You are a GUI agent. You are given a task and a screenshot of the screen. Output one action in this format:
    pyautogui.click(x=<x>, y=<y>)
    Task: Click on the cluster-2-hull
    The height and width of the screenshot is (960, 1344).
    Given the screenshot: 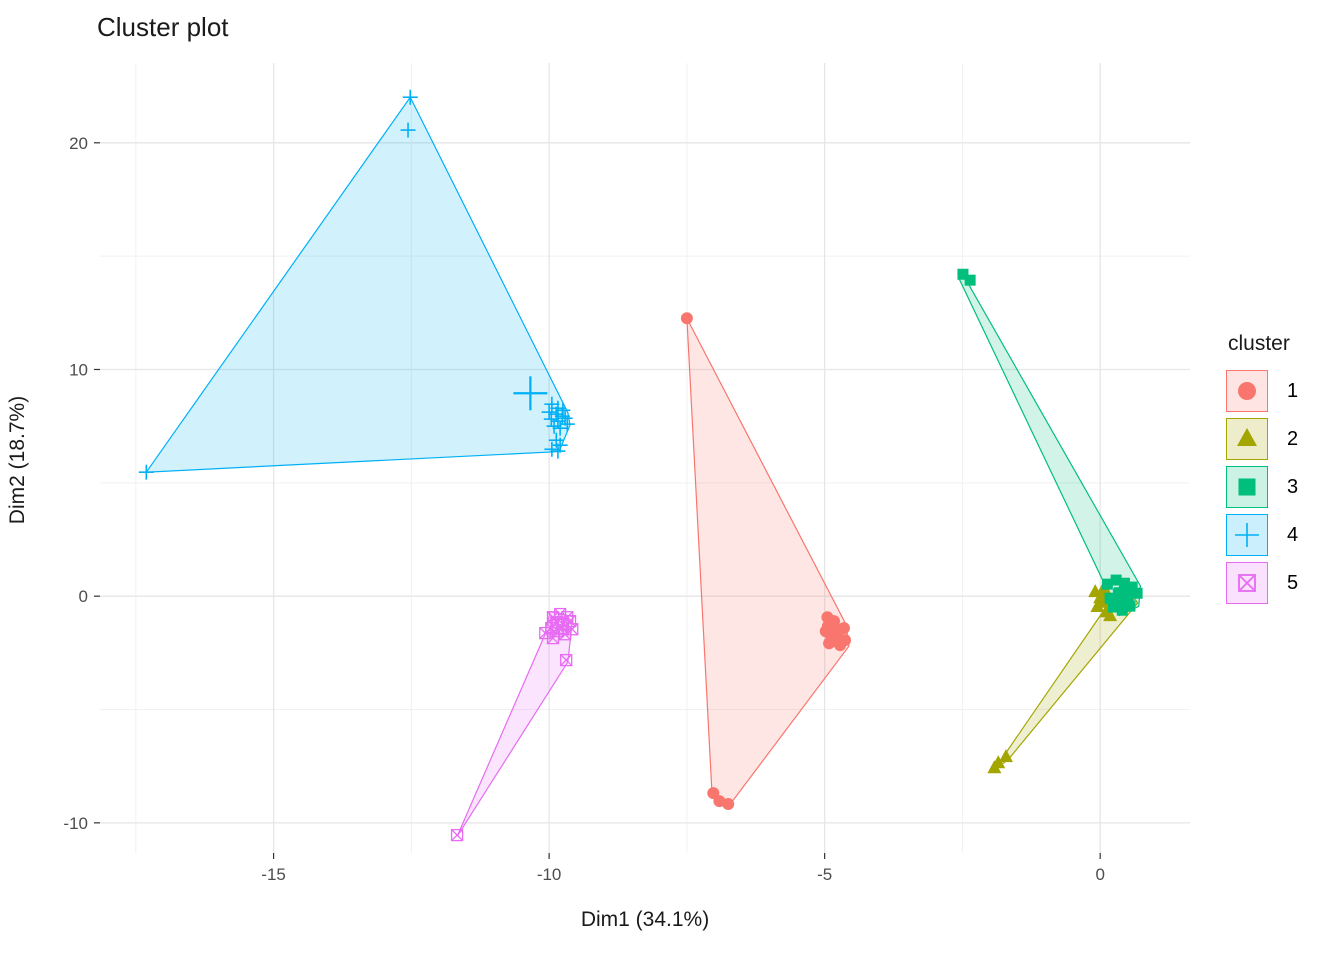 What is the action you would take?
    pyautogui.click(x=1065, y=676)
    